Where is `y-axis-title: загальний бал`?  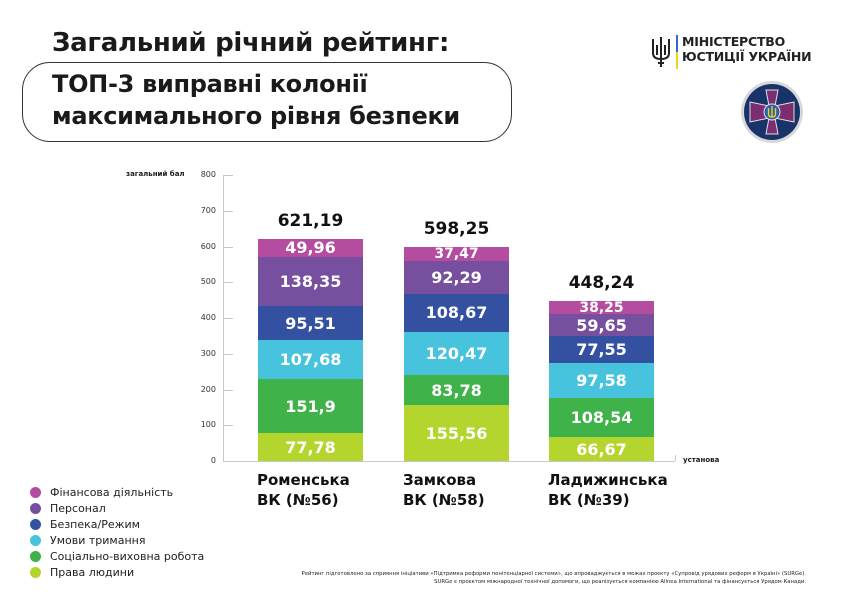
y-axis-title: загальний бал is located at coordinates (155, 174).